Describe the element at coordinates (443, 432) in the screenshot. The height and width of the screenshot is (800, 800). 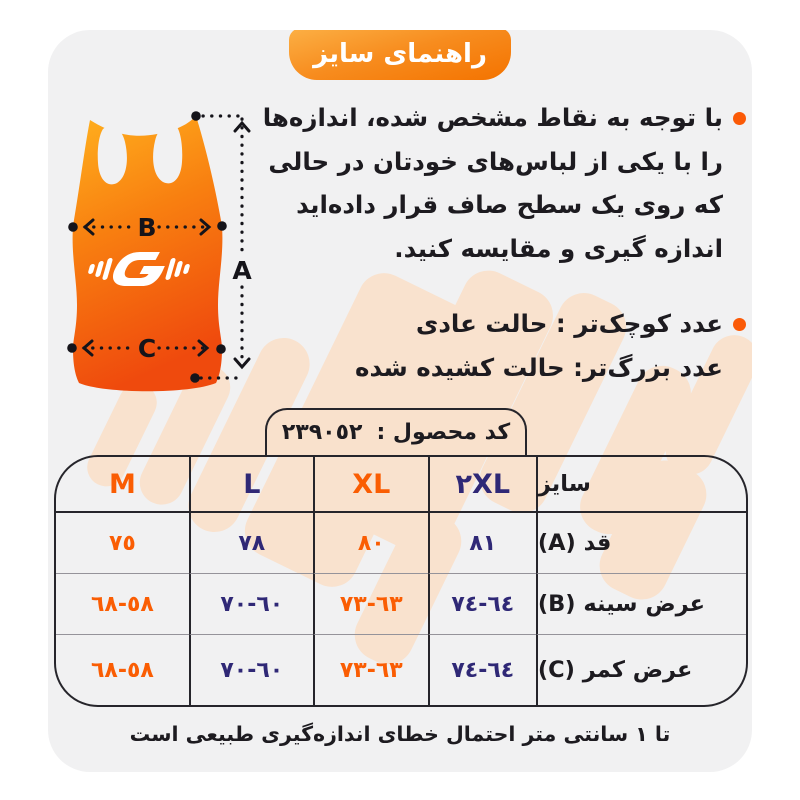
I see `product-code-label: کد محصول :` at that location.